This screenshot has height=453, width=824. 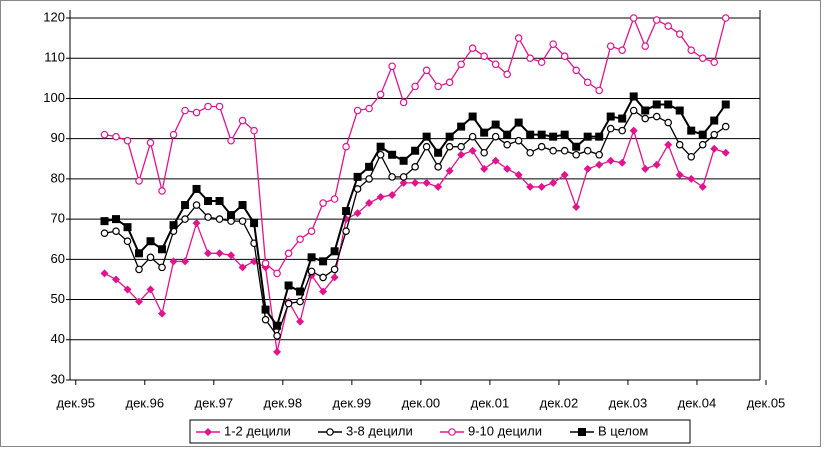 I want to click on x-tick-label: дек.97, so click(x=214, y=402).